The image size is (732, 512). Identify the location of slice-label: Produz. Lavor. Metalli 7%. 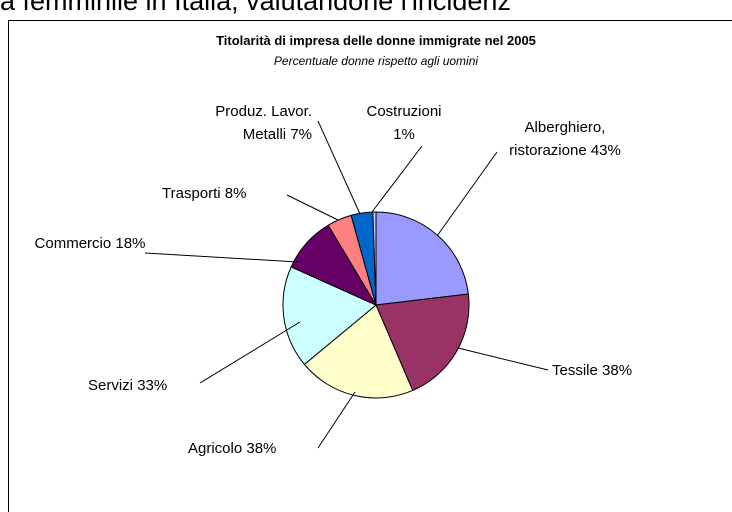
(241, 123).